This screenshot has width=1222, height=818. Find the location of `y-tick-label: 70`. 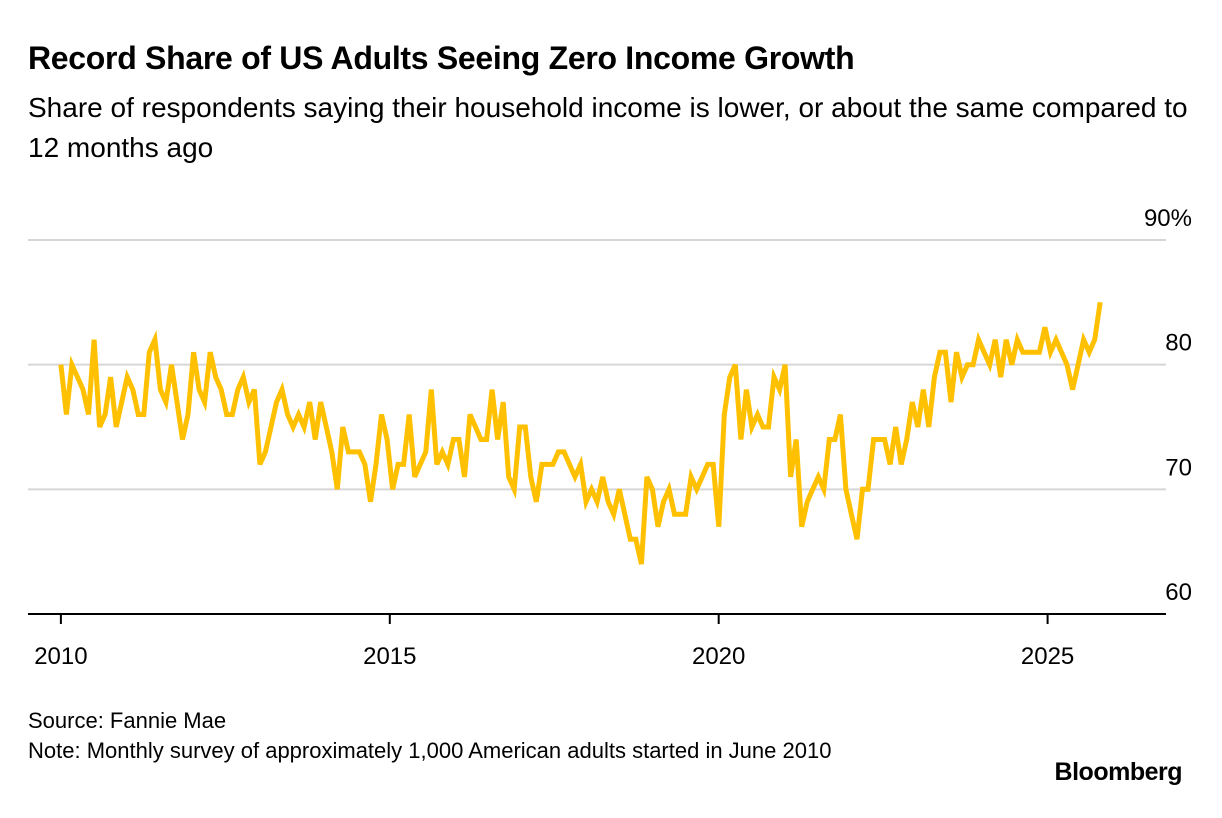

y-tick-label: 70 is located at coordinates (1178, 467).